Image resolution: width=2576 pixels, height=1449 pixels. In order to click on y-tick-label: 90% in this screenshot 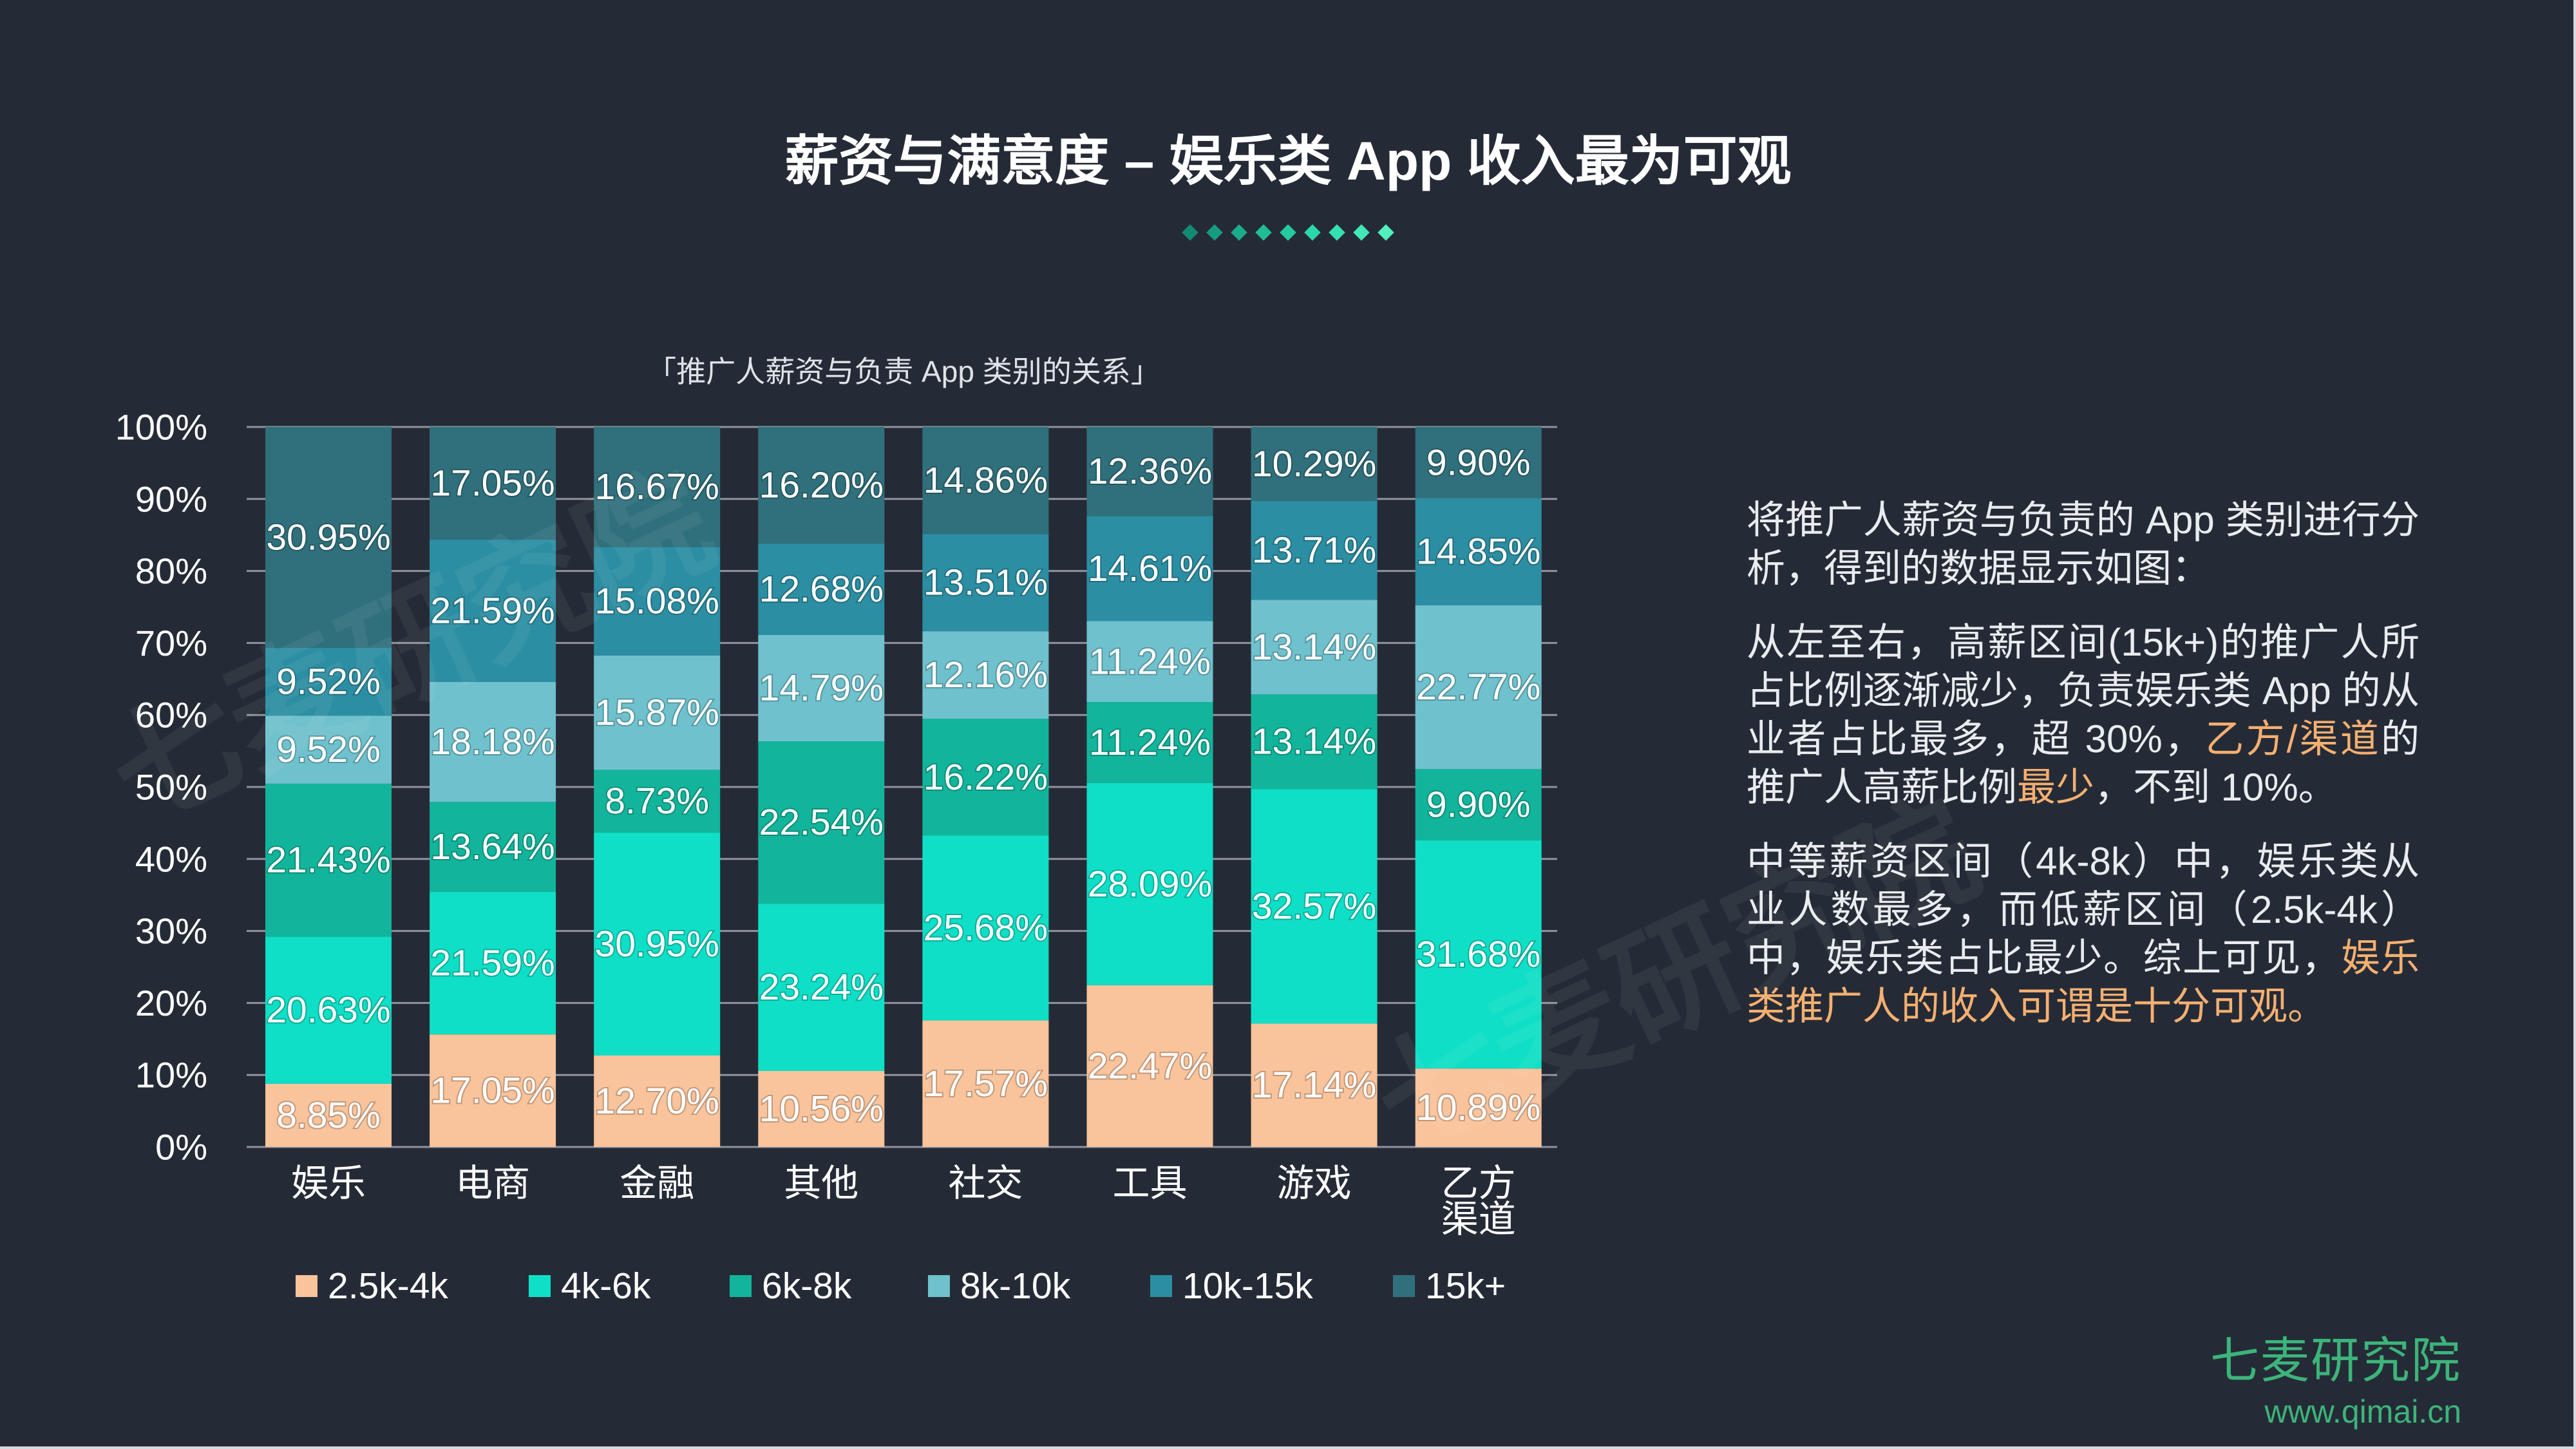, I will do `click(171, 498)`.